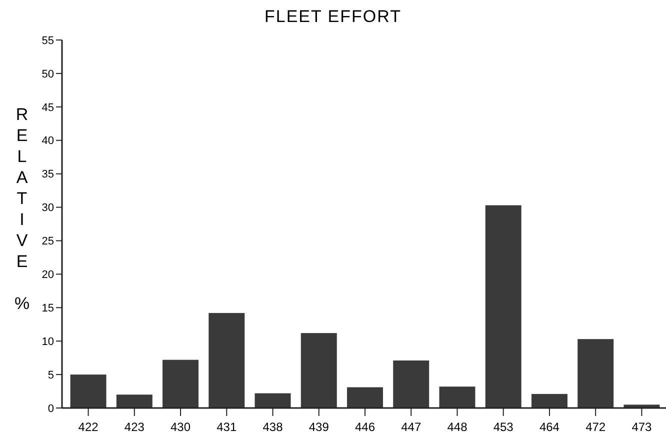 The image size is (666, 441). I want to click on x-tick-label: 438, so click(273, 427).